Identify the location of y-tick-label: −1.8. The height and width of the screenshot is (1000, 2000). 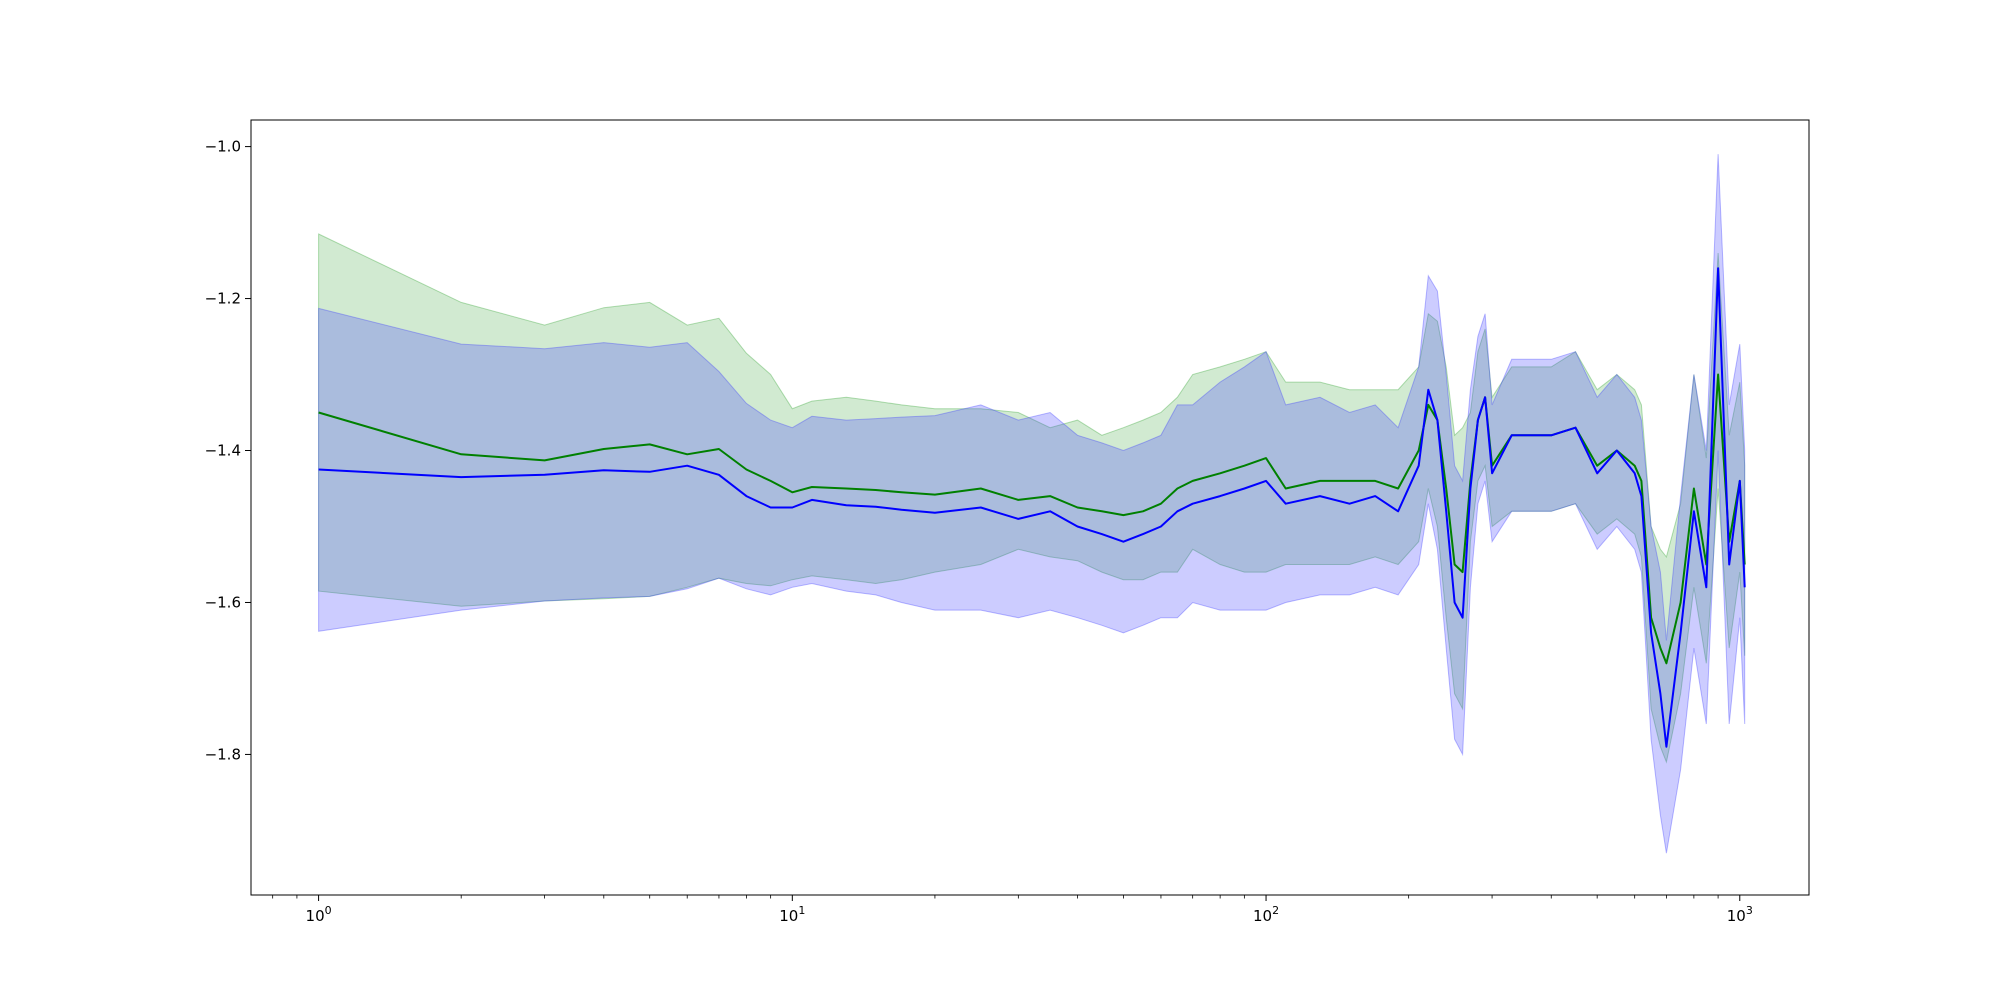
(223, 754).